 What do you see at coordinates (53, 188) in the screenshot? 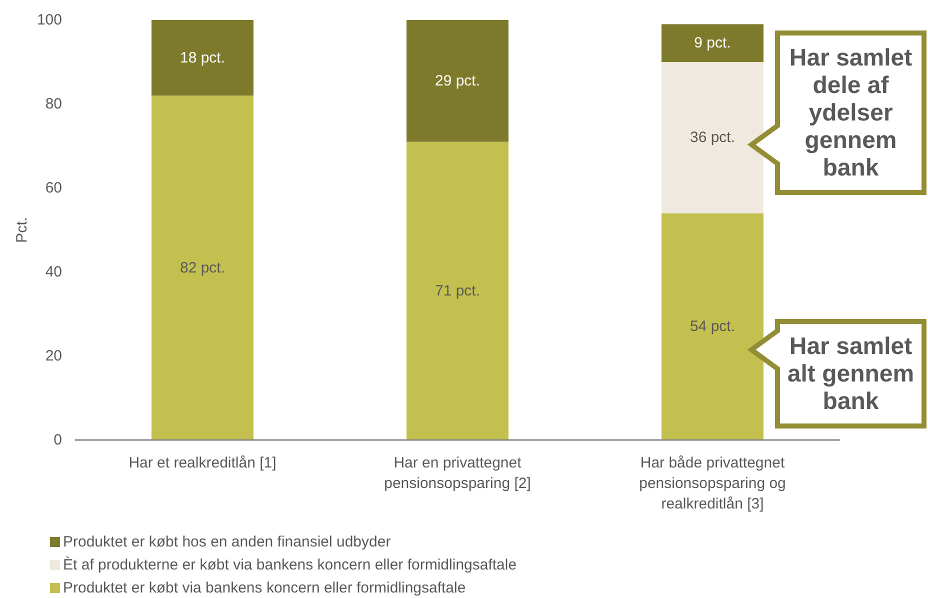
I see `y-tick-label: 60` at bounding box center [53, 188].